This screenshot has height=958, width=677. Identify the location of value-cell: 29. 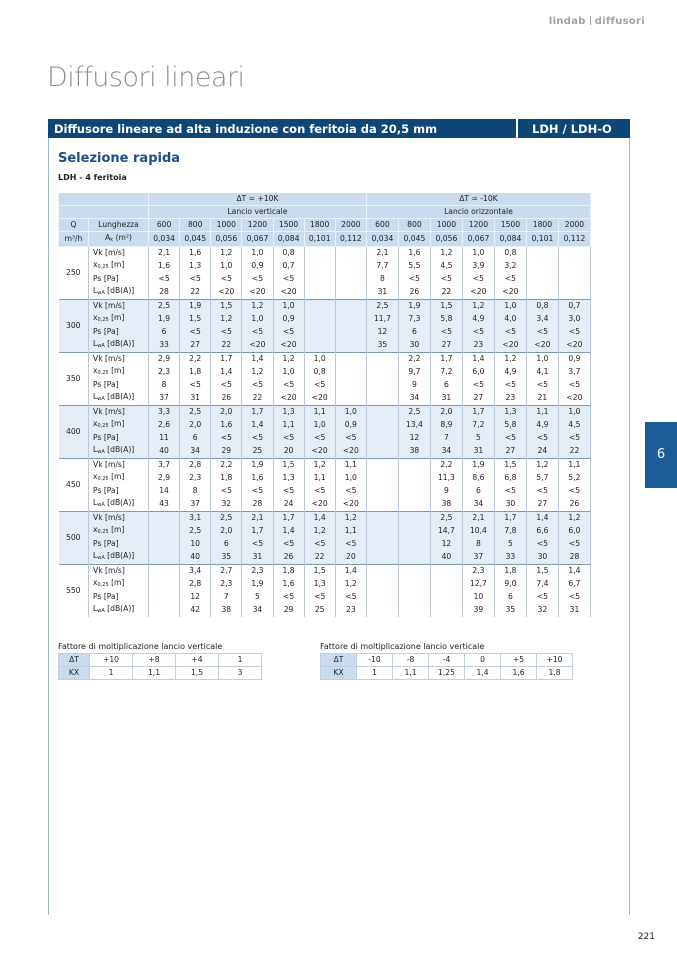
(289, 610).